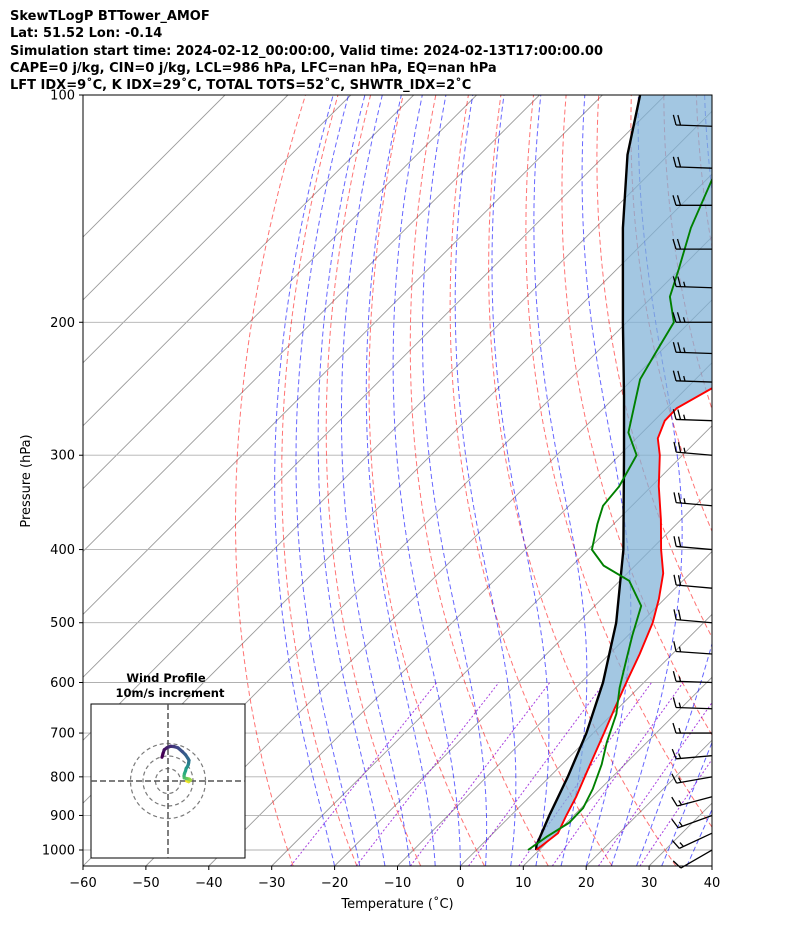  Describe the element at coordinates (145, 883) in the screenshot. I see `x-tick-label: −50` at that location.